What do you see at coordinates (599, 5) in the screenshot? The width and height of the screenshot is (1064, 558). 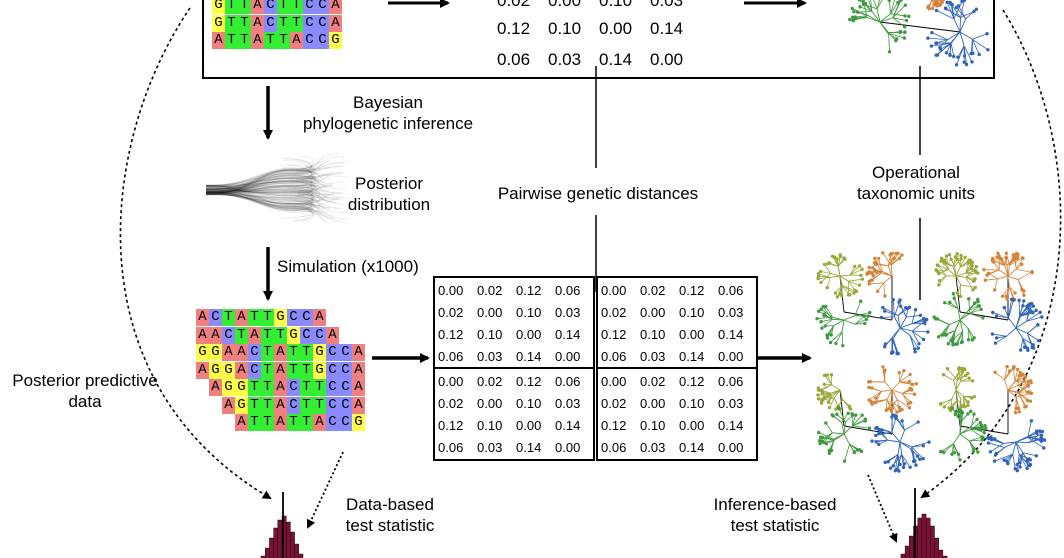 I see `top-matrix-row: 0.02 0.00 0.10 0.03` at bounding box center [599, 5].